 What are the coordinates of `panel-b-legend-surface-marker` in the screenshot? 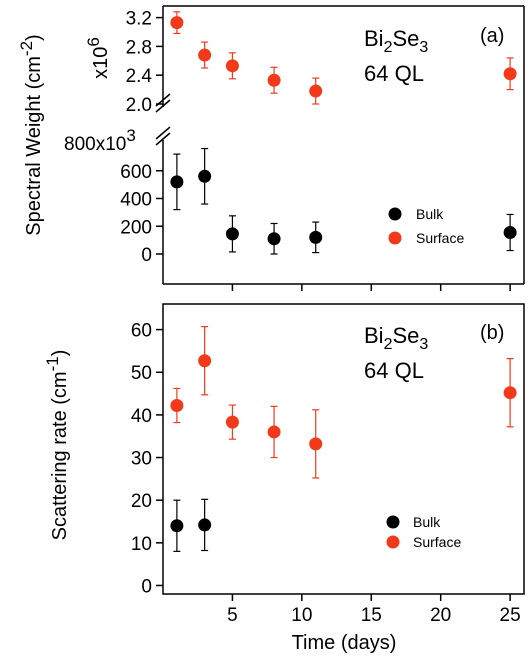 It's located at (393, 542).